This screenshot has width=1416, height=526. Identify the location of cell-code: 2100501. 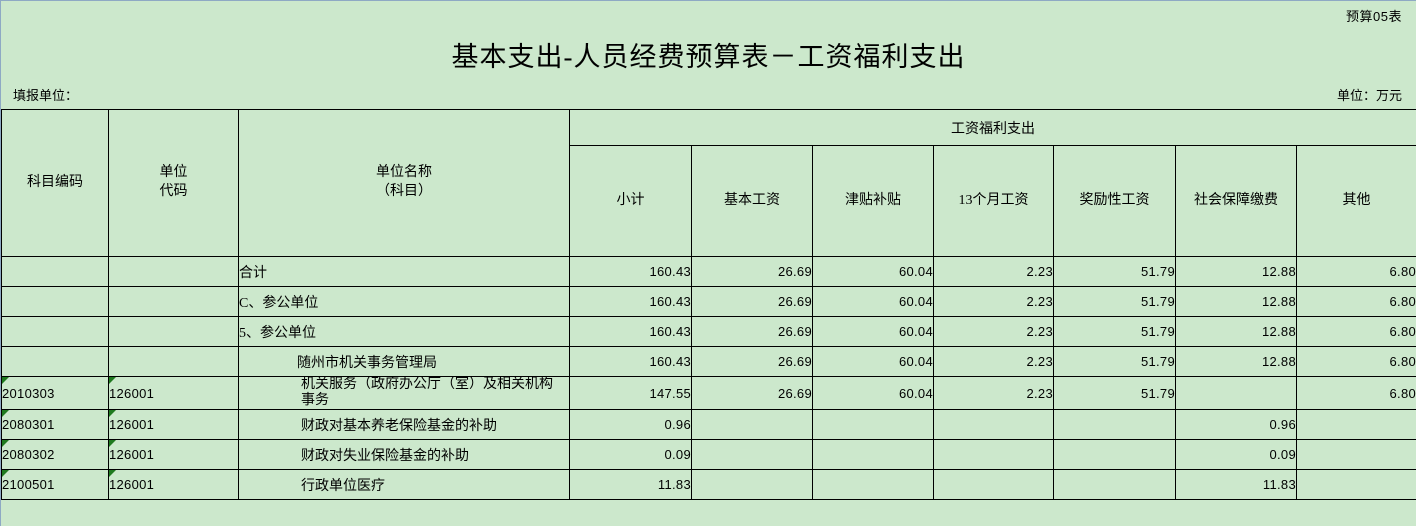
(55, 485).